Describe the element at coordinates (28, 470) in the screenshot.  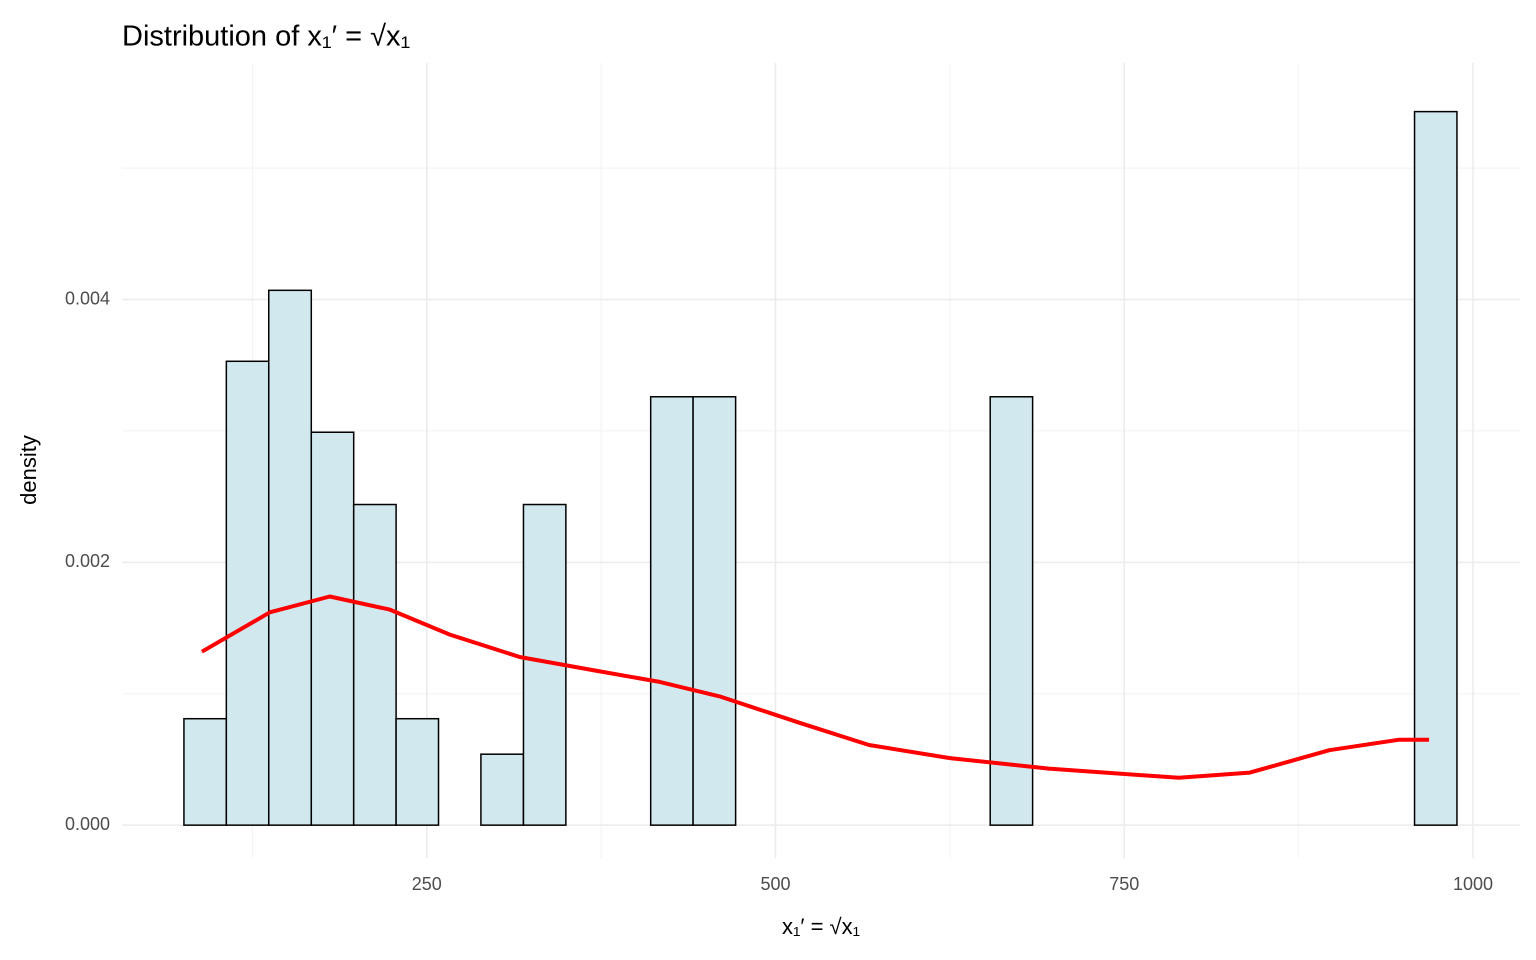
I see `y-axis-title: density` at that location.